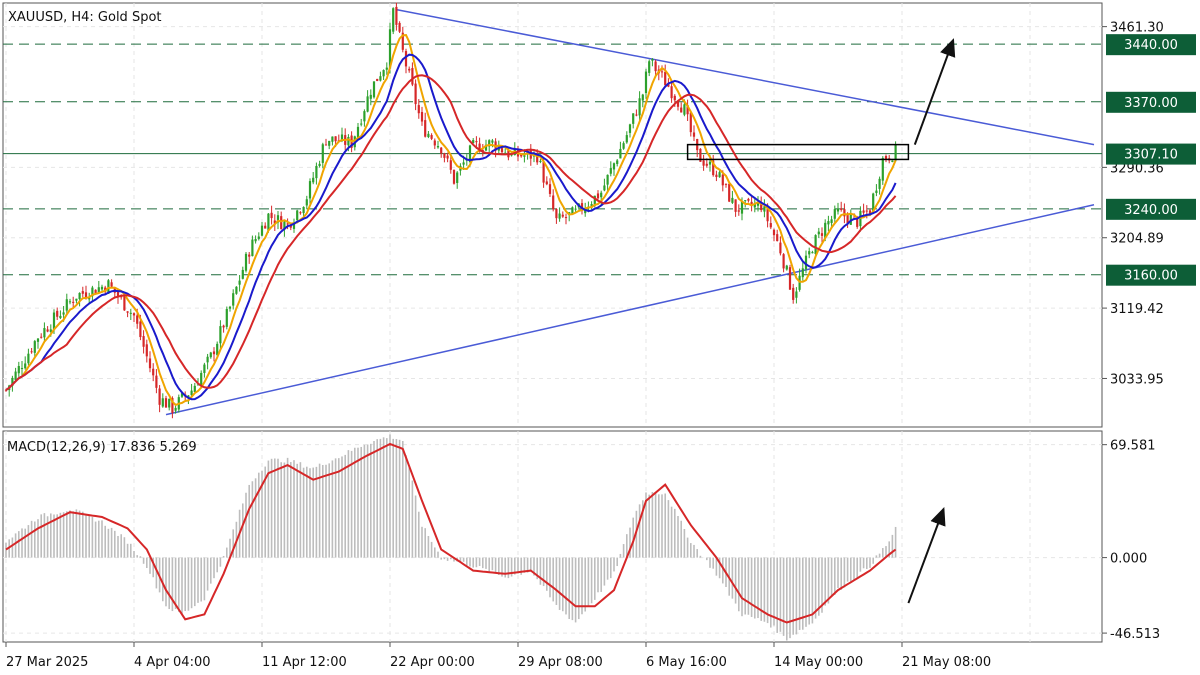  What do you see at coordinates (47, 662) in the screenshot?
I see `x-tick-label: 27 Mar 2025` at bounding box center [47, 662].